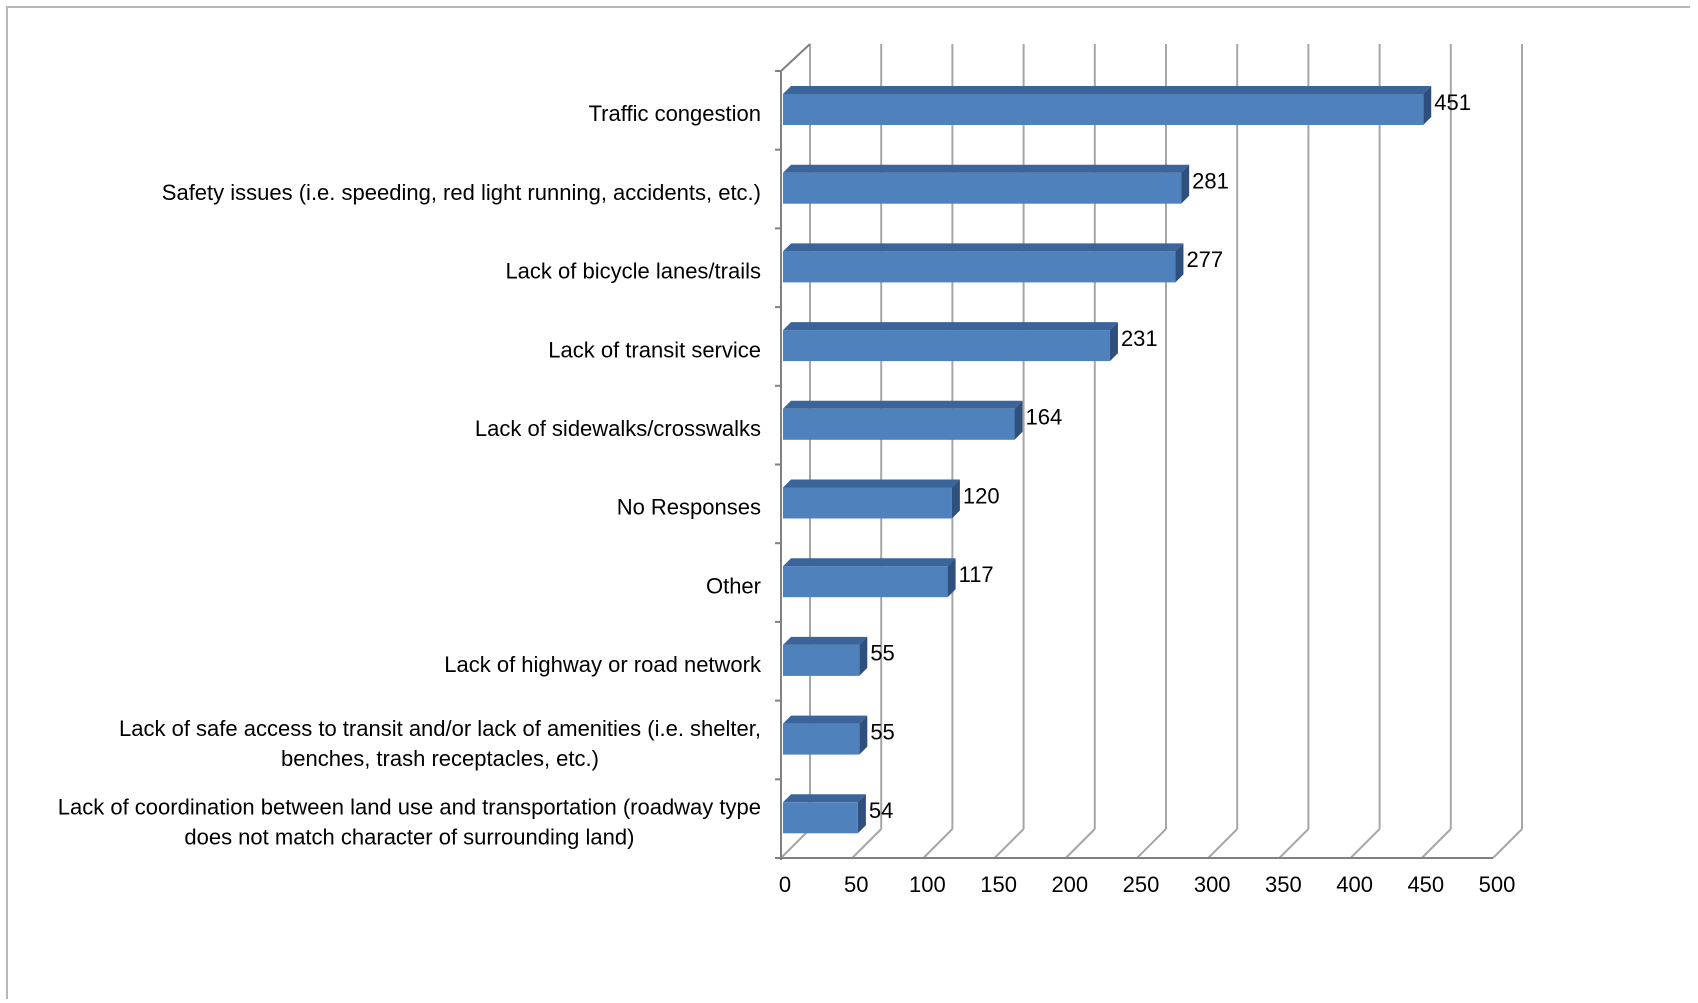 Image resolution: width=1698 pixels, height=1003 pixels. I want to click on x-tick-labels: 0 50 100 150 200 250 300 350 400 450 500, so click(1147, 884).